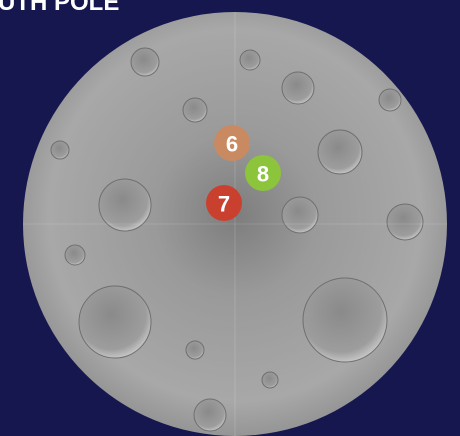 The height and width of the screenshot is (436, 460). Describe the element at coordinates (59, 8) in the screenshot. I see `title: UTH POLE` at that location.